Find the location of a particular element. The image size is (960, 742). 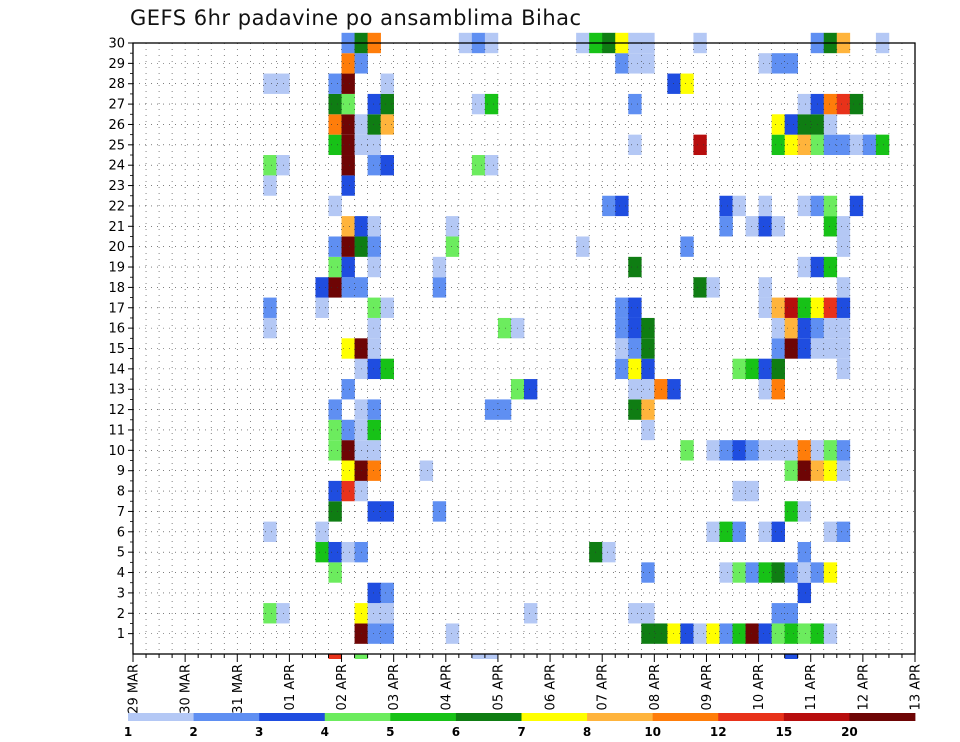

colorbar-label: 3 is located at coordinates (259, 732).